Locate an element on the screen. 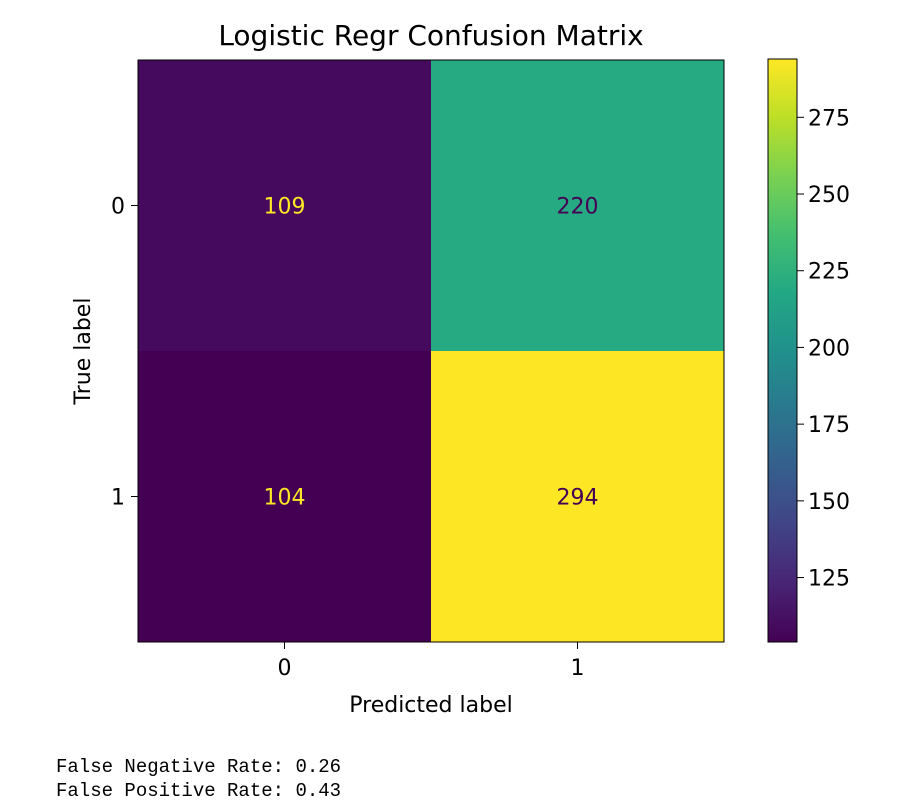 The image size is (916, 810). false-negative-rate-text: False Negative Rate: 0.26 is located at coordinates (199, 767).